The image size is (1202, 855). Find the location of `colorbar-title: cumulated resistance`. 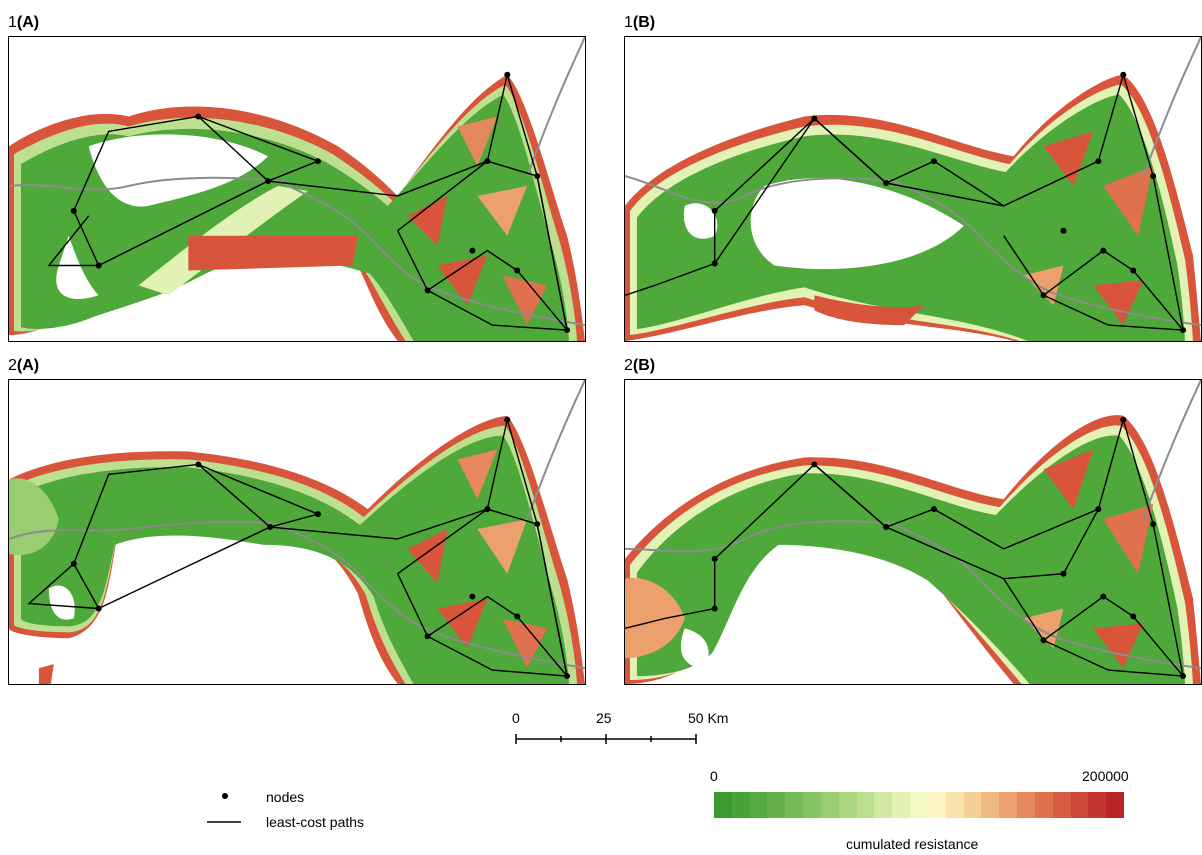

colorbar-title: cumulated resistance is located at coordinates (912, 844).